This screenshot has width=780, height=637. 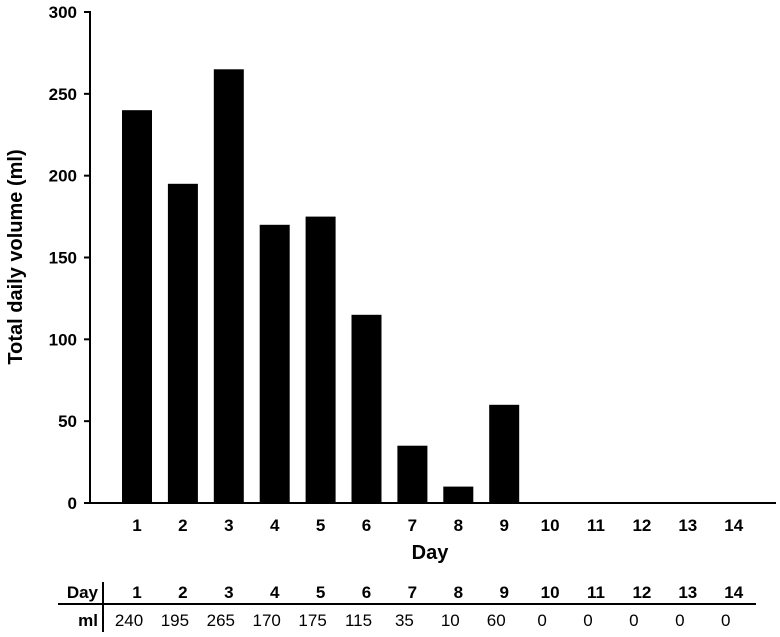 I want to click on y-tick-label: 250, so click(x=63, y=94).